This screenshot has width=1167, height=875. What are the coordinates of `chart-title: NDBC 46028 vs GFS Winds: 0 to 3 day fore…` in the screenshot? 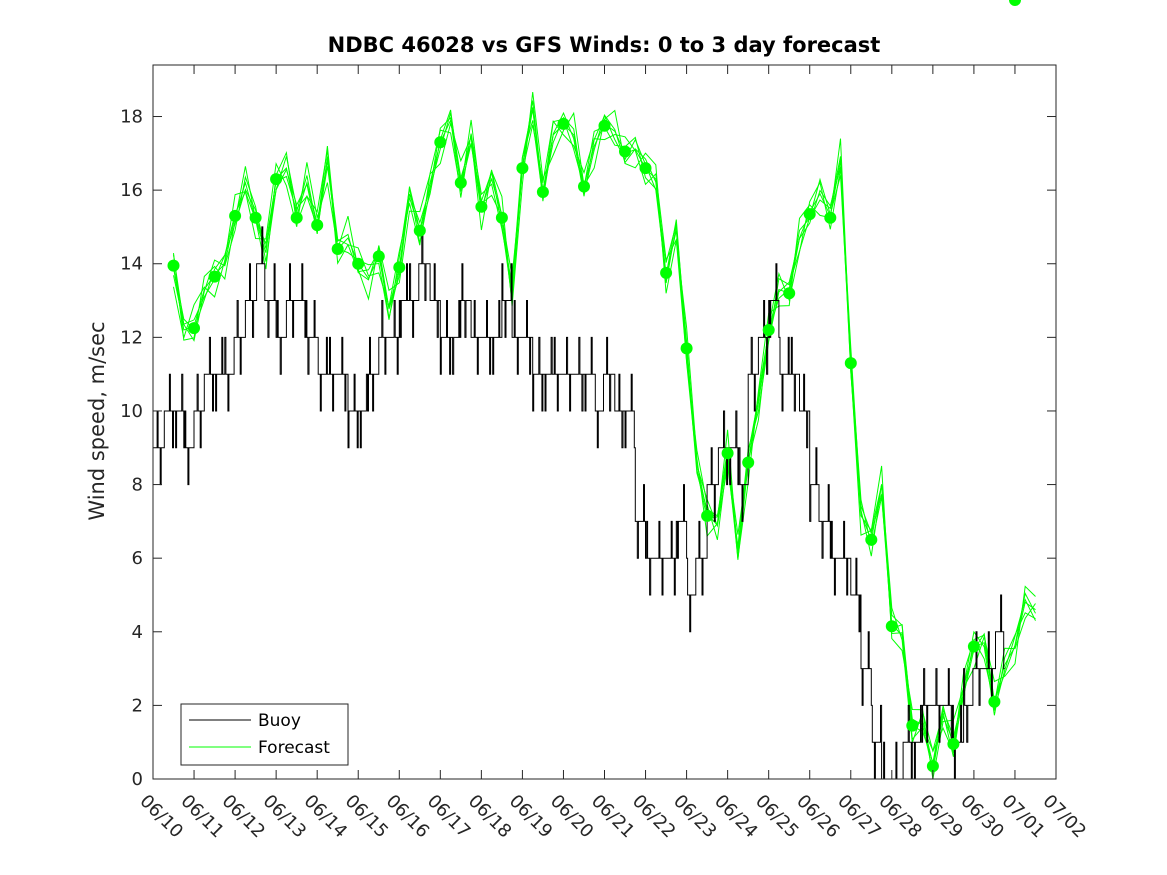 It's located at (604, 45).